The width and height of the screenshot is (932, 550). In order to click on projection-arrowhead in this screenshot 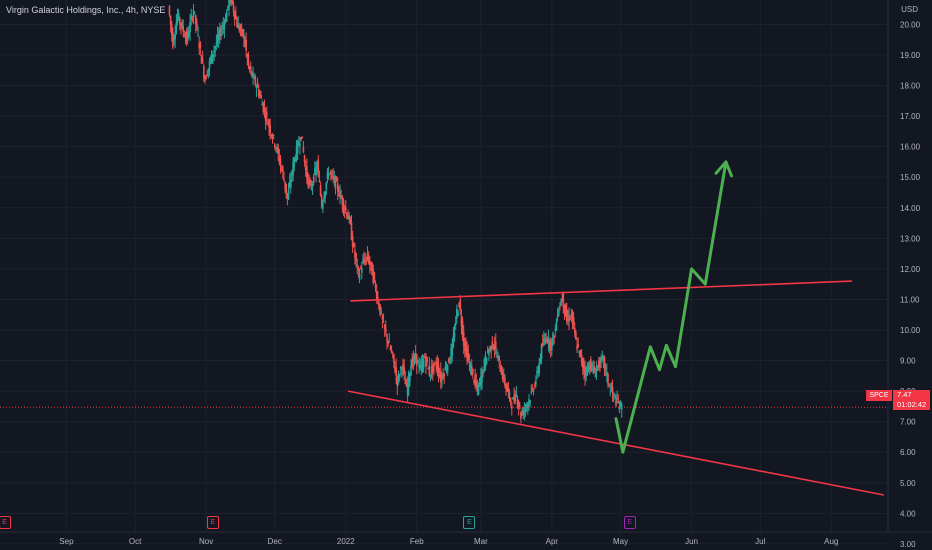, I will do `click(724, 169)`.